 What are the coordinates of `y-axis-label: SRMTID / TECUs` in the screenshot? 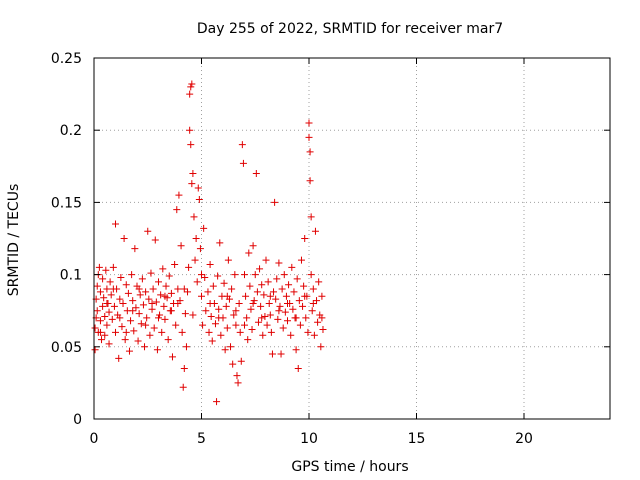 It's located at (14, 240).